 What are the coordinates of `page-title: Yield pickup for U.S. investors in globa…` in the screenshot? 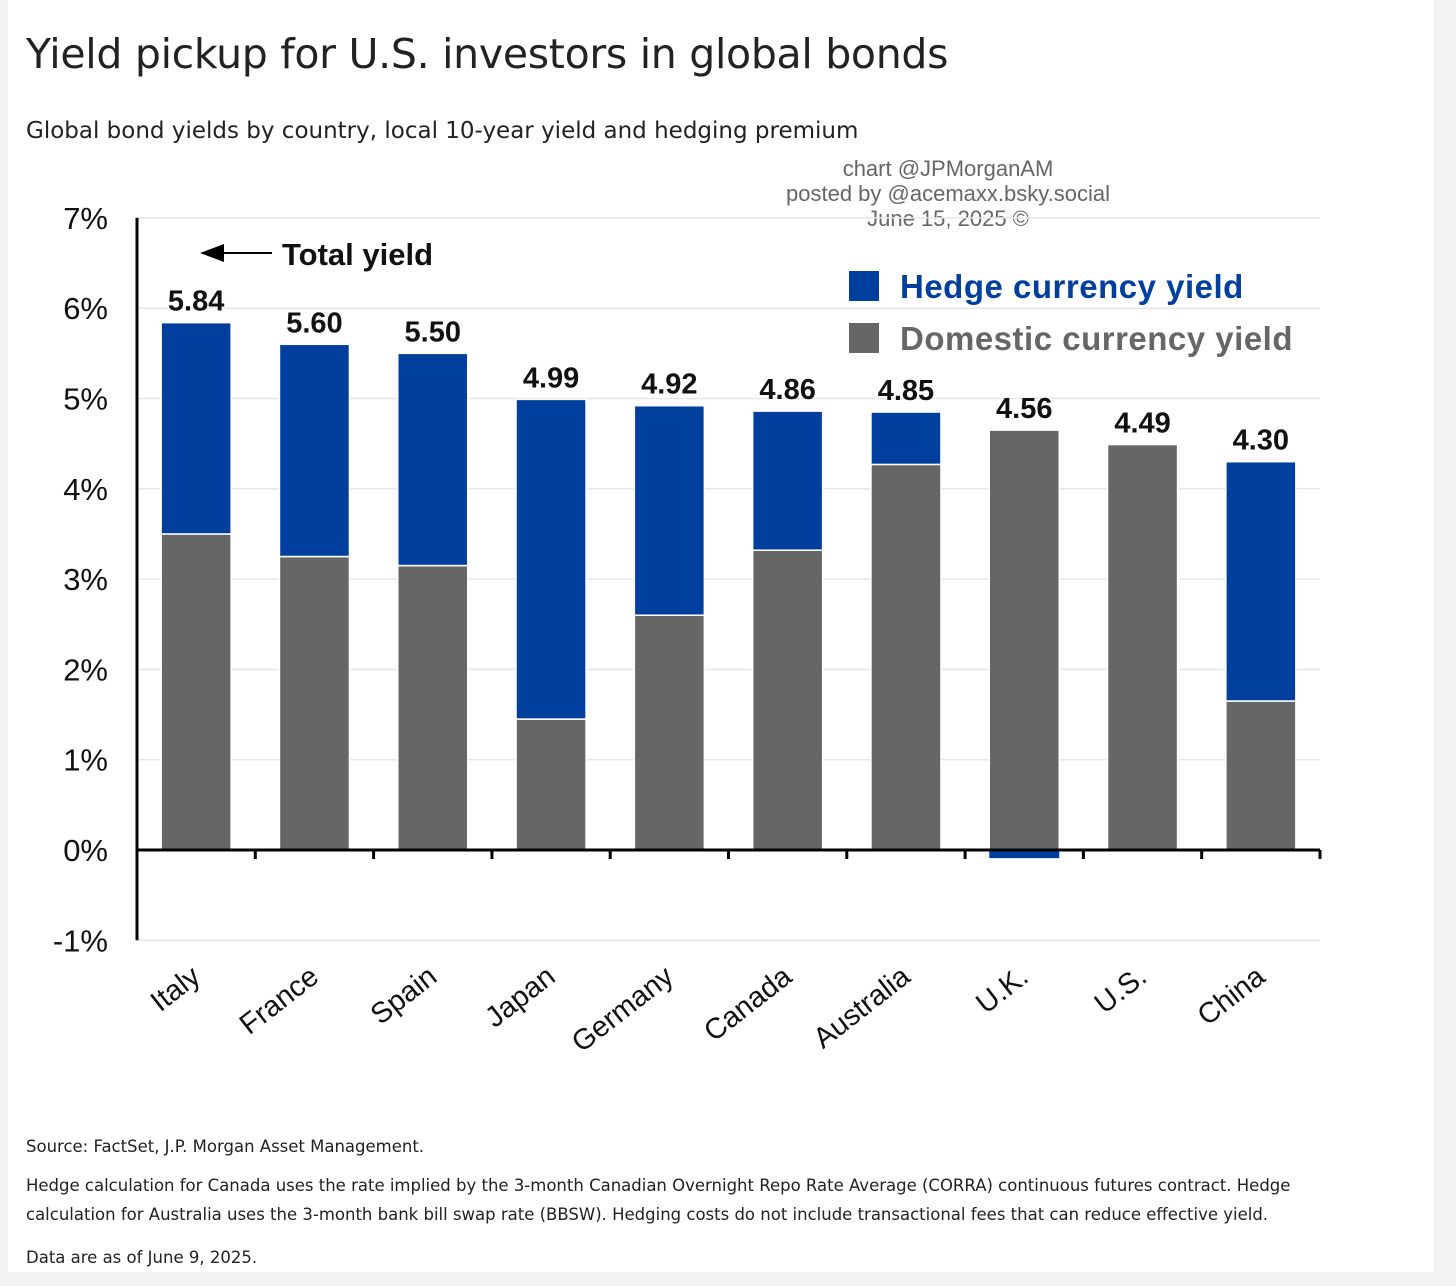 It's located at (487, 54).